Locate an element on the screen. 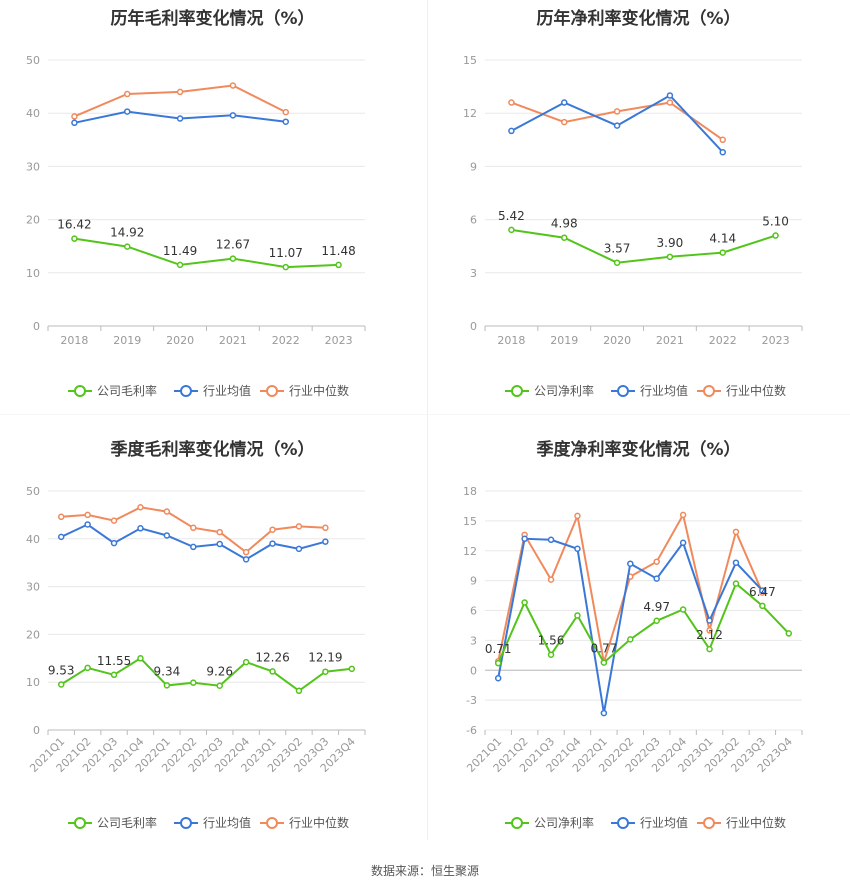  y-tick-label: 12 is located at coordinates (470, 551).